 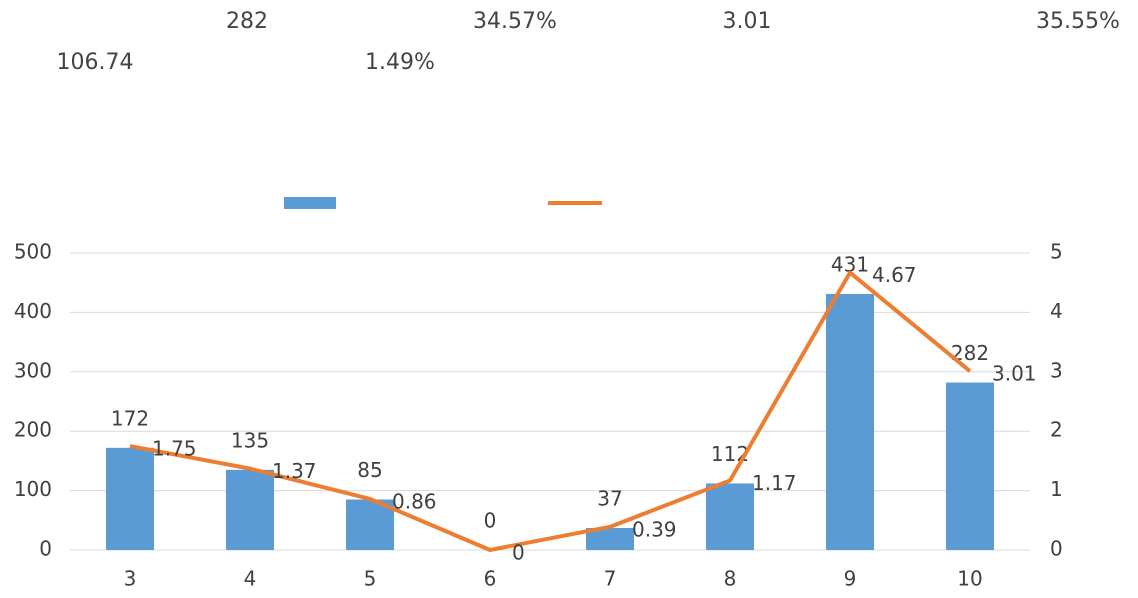 I want to click on x-tick-label: 6, so click(x=490, y=579).